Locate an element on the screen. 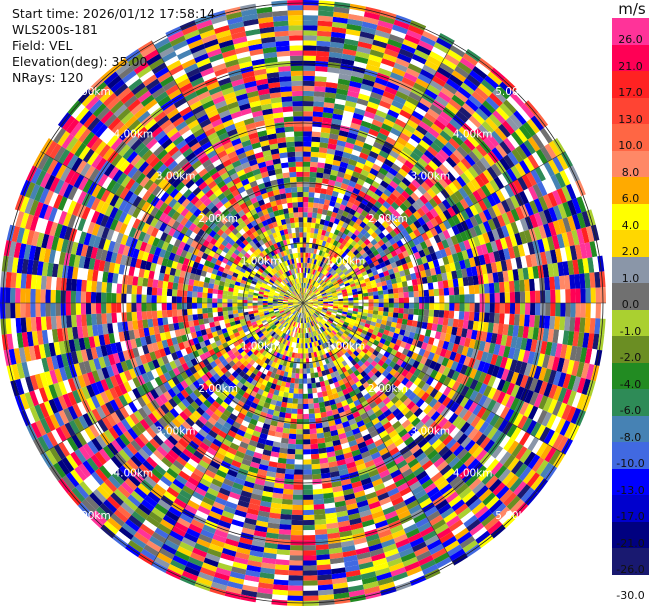 Image resolution: width=650 pixels, height=610 pixels. field-label: Field: VEL is located at coordinates (42, 45).